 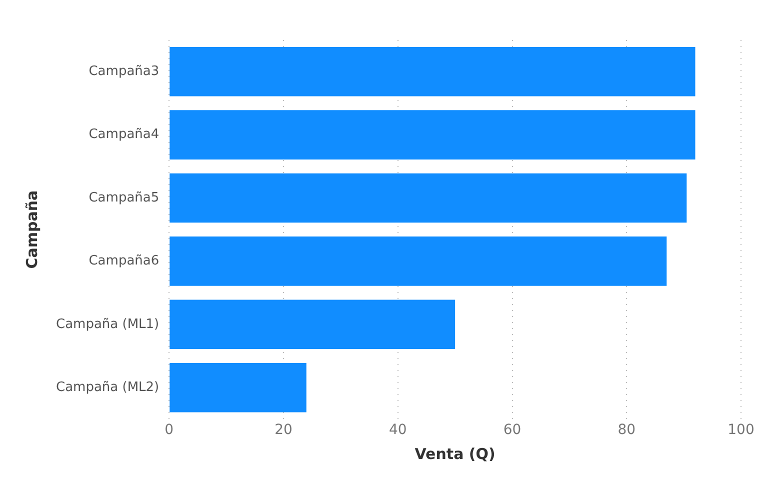 What do you see at coordinates (124, 71) in the screenshot?
I see `y-tick-label: Campaña3` at bounding box center [124, 71].